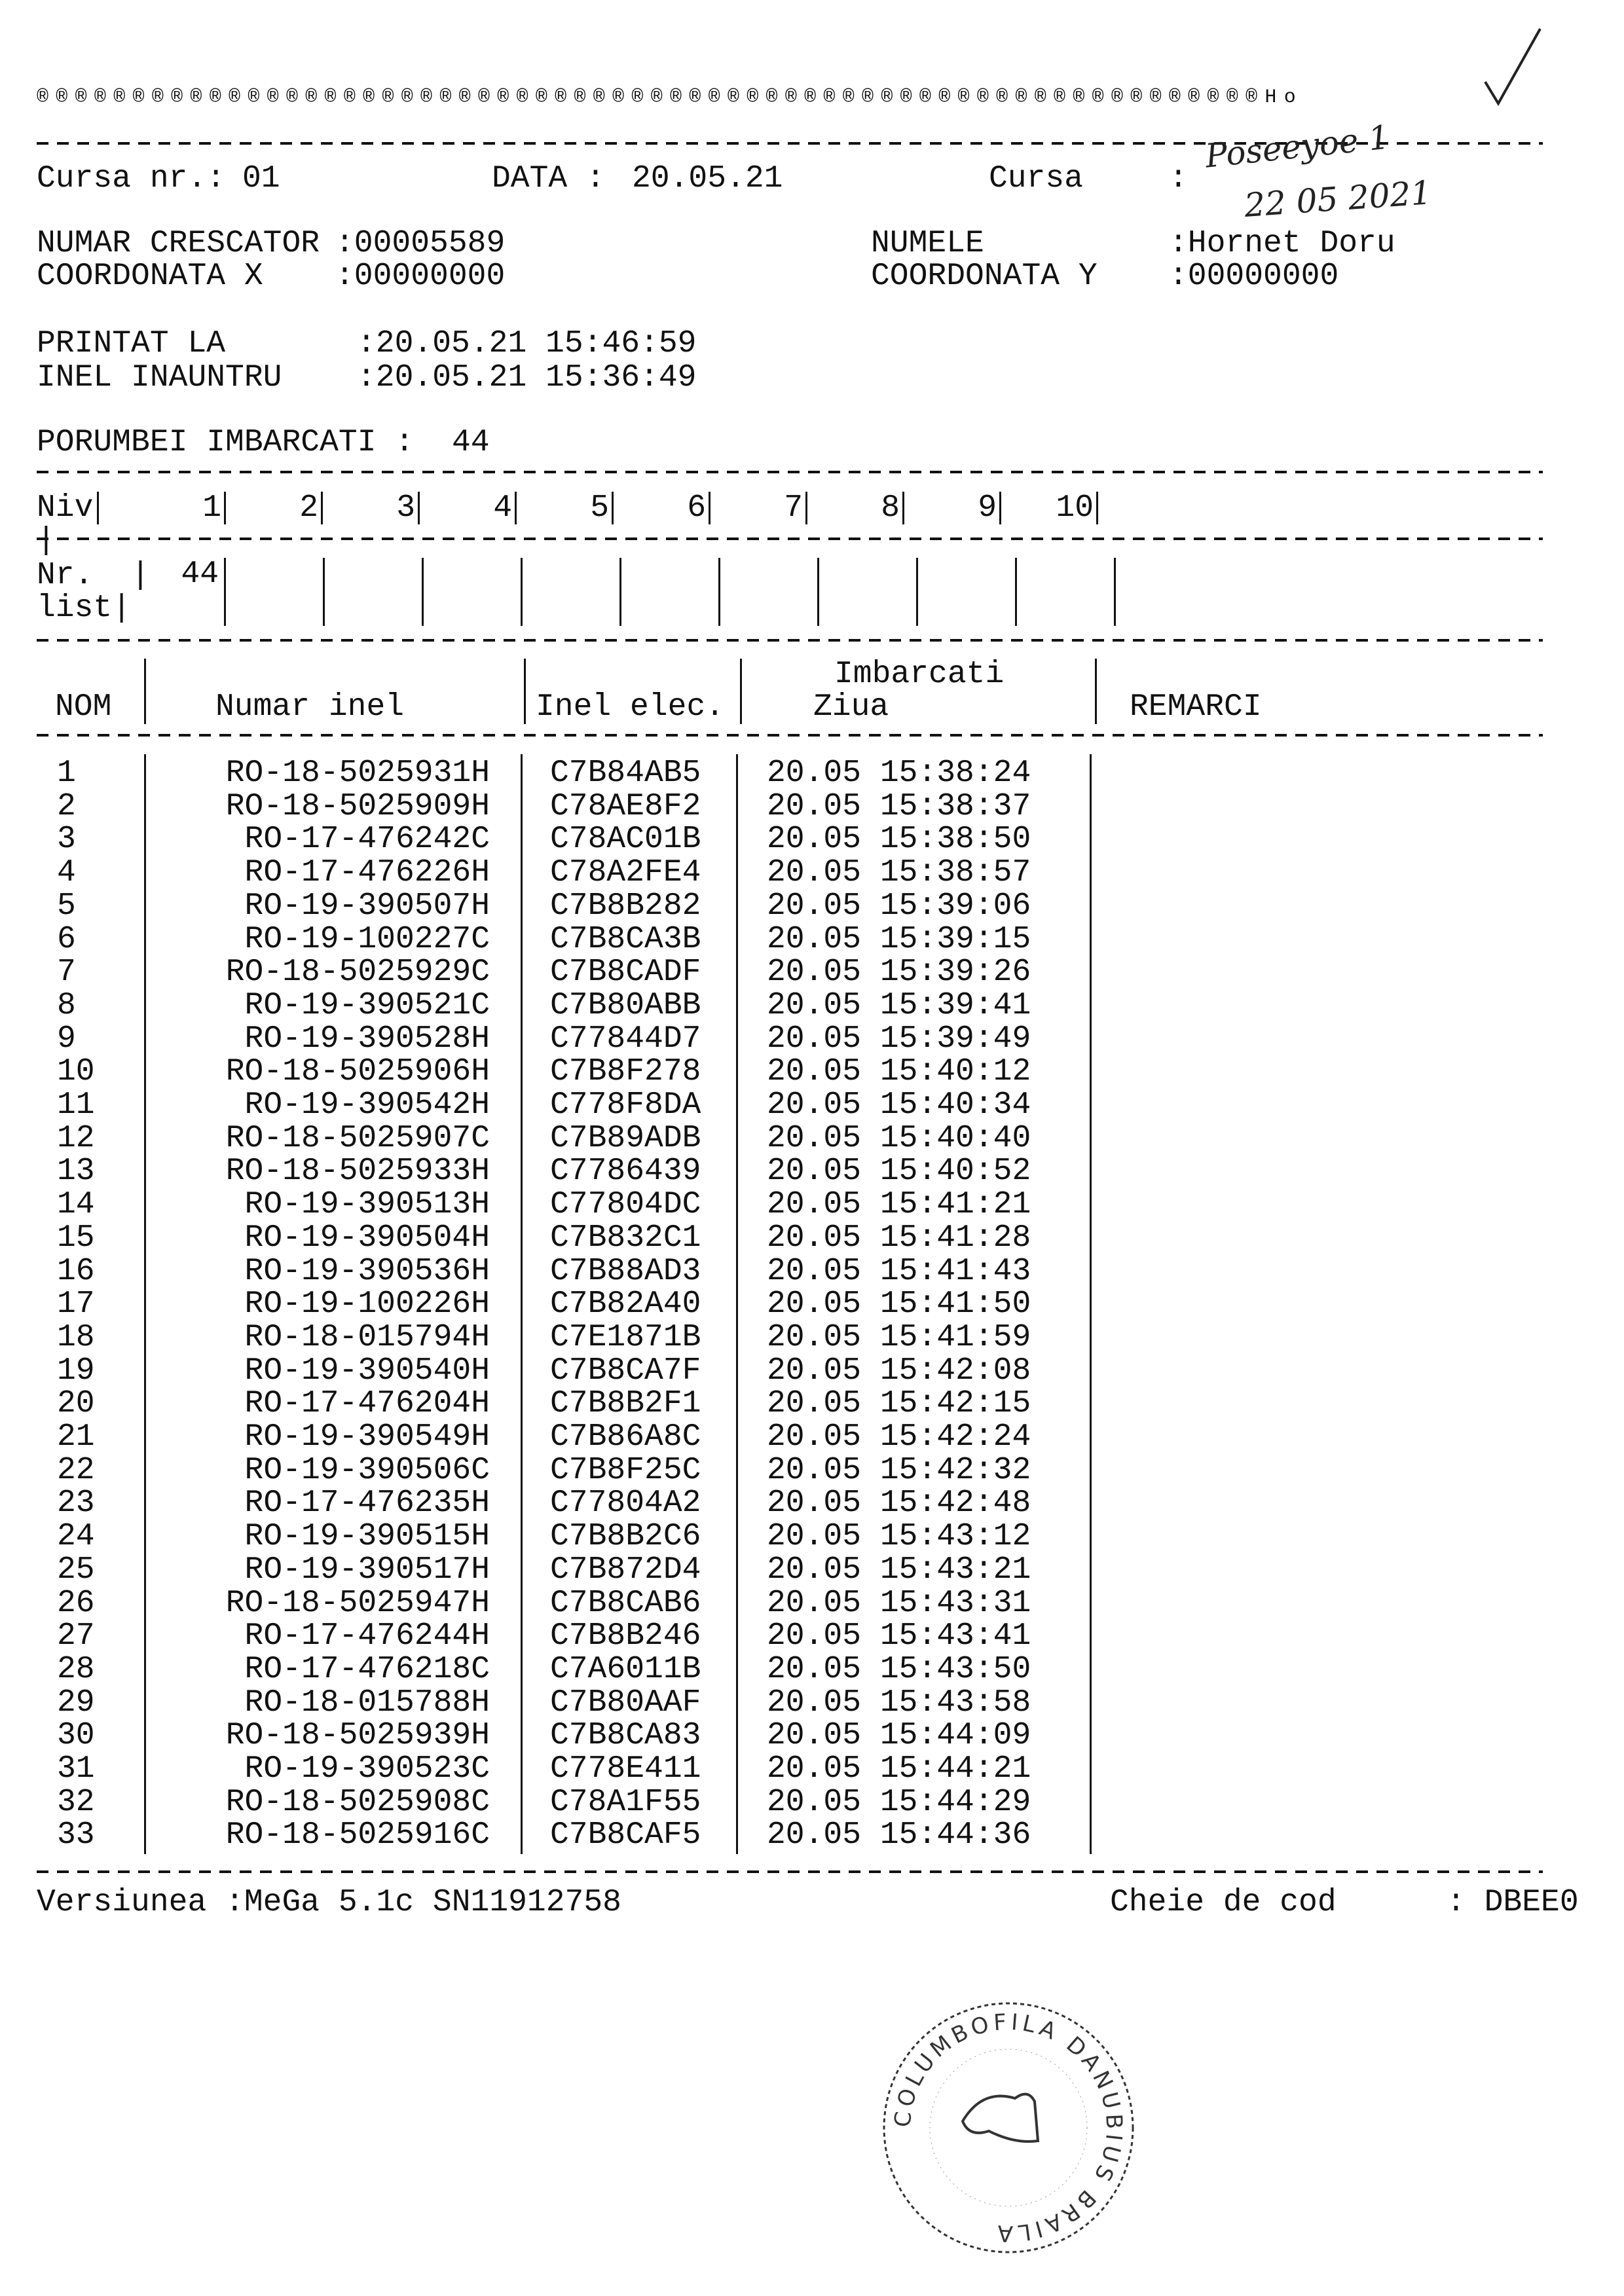 The width and height of the screenshot is (1624, 2296). Describe the element at coordinates (93, 575) in the screenshot. I see `nr-label: Nr. |` at that location.